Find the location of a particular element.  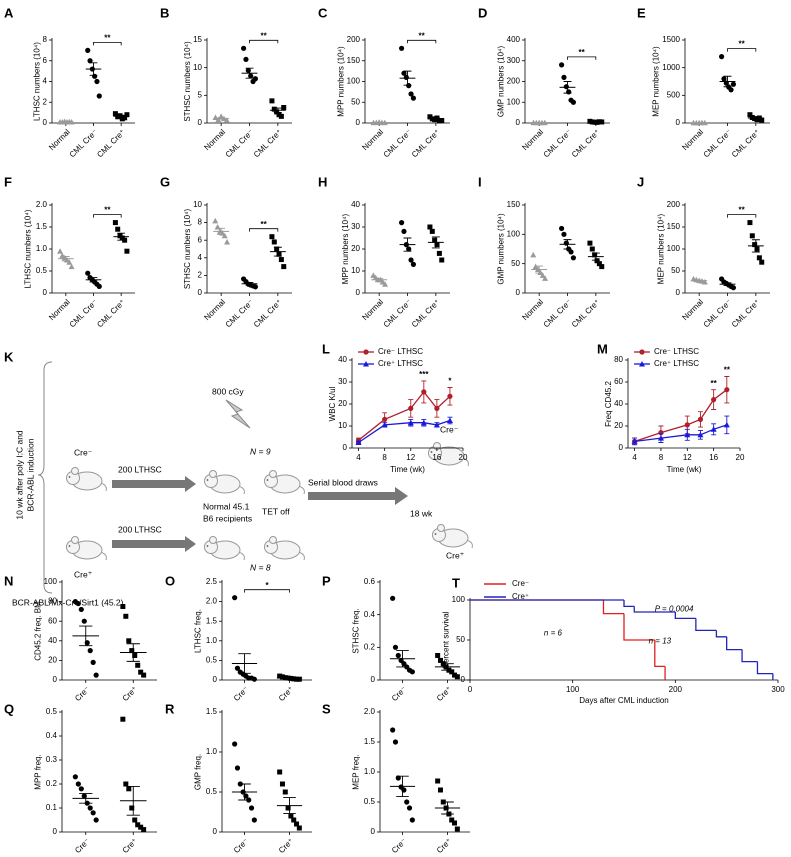

survival-step is located at coordinates (685, 616).